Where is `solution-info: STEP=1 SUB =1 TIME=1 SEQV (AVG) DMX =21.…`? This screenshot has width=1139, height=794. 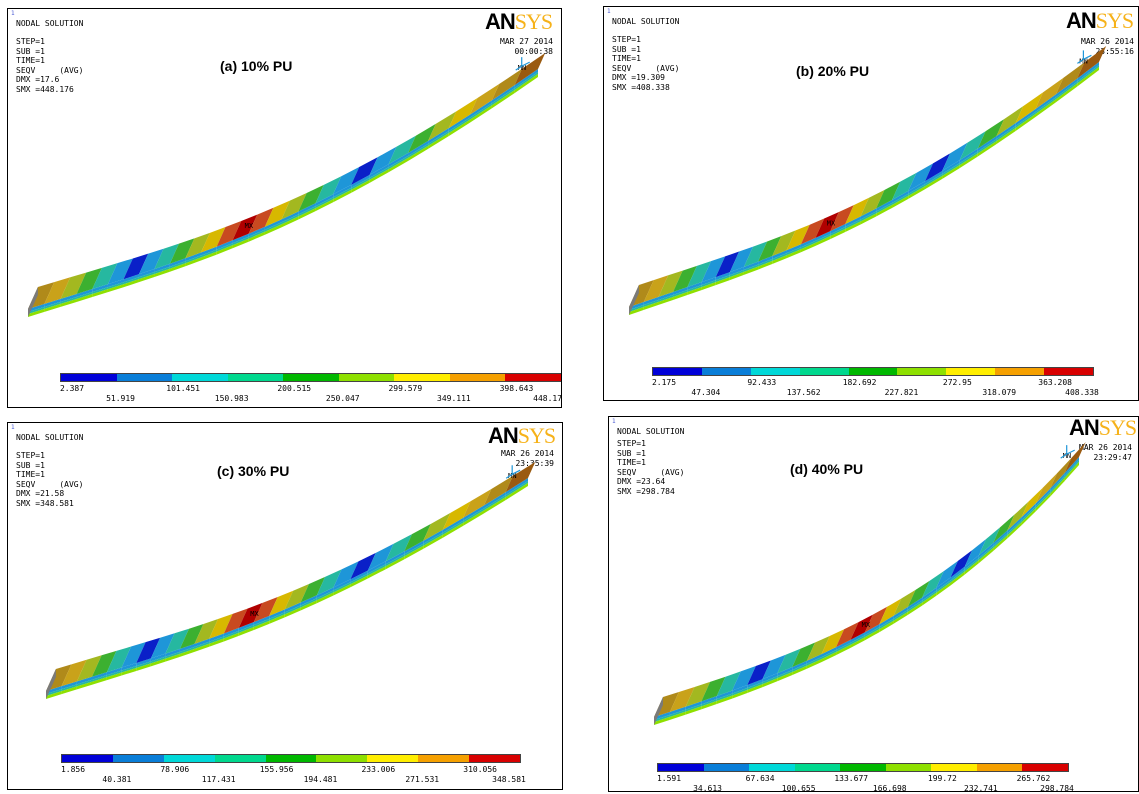
solution-info: STEP=1 SUB =1 TIME=1 SEQV (AVG) DMX =21.… is located at coordinates (49, 479).